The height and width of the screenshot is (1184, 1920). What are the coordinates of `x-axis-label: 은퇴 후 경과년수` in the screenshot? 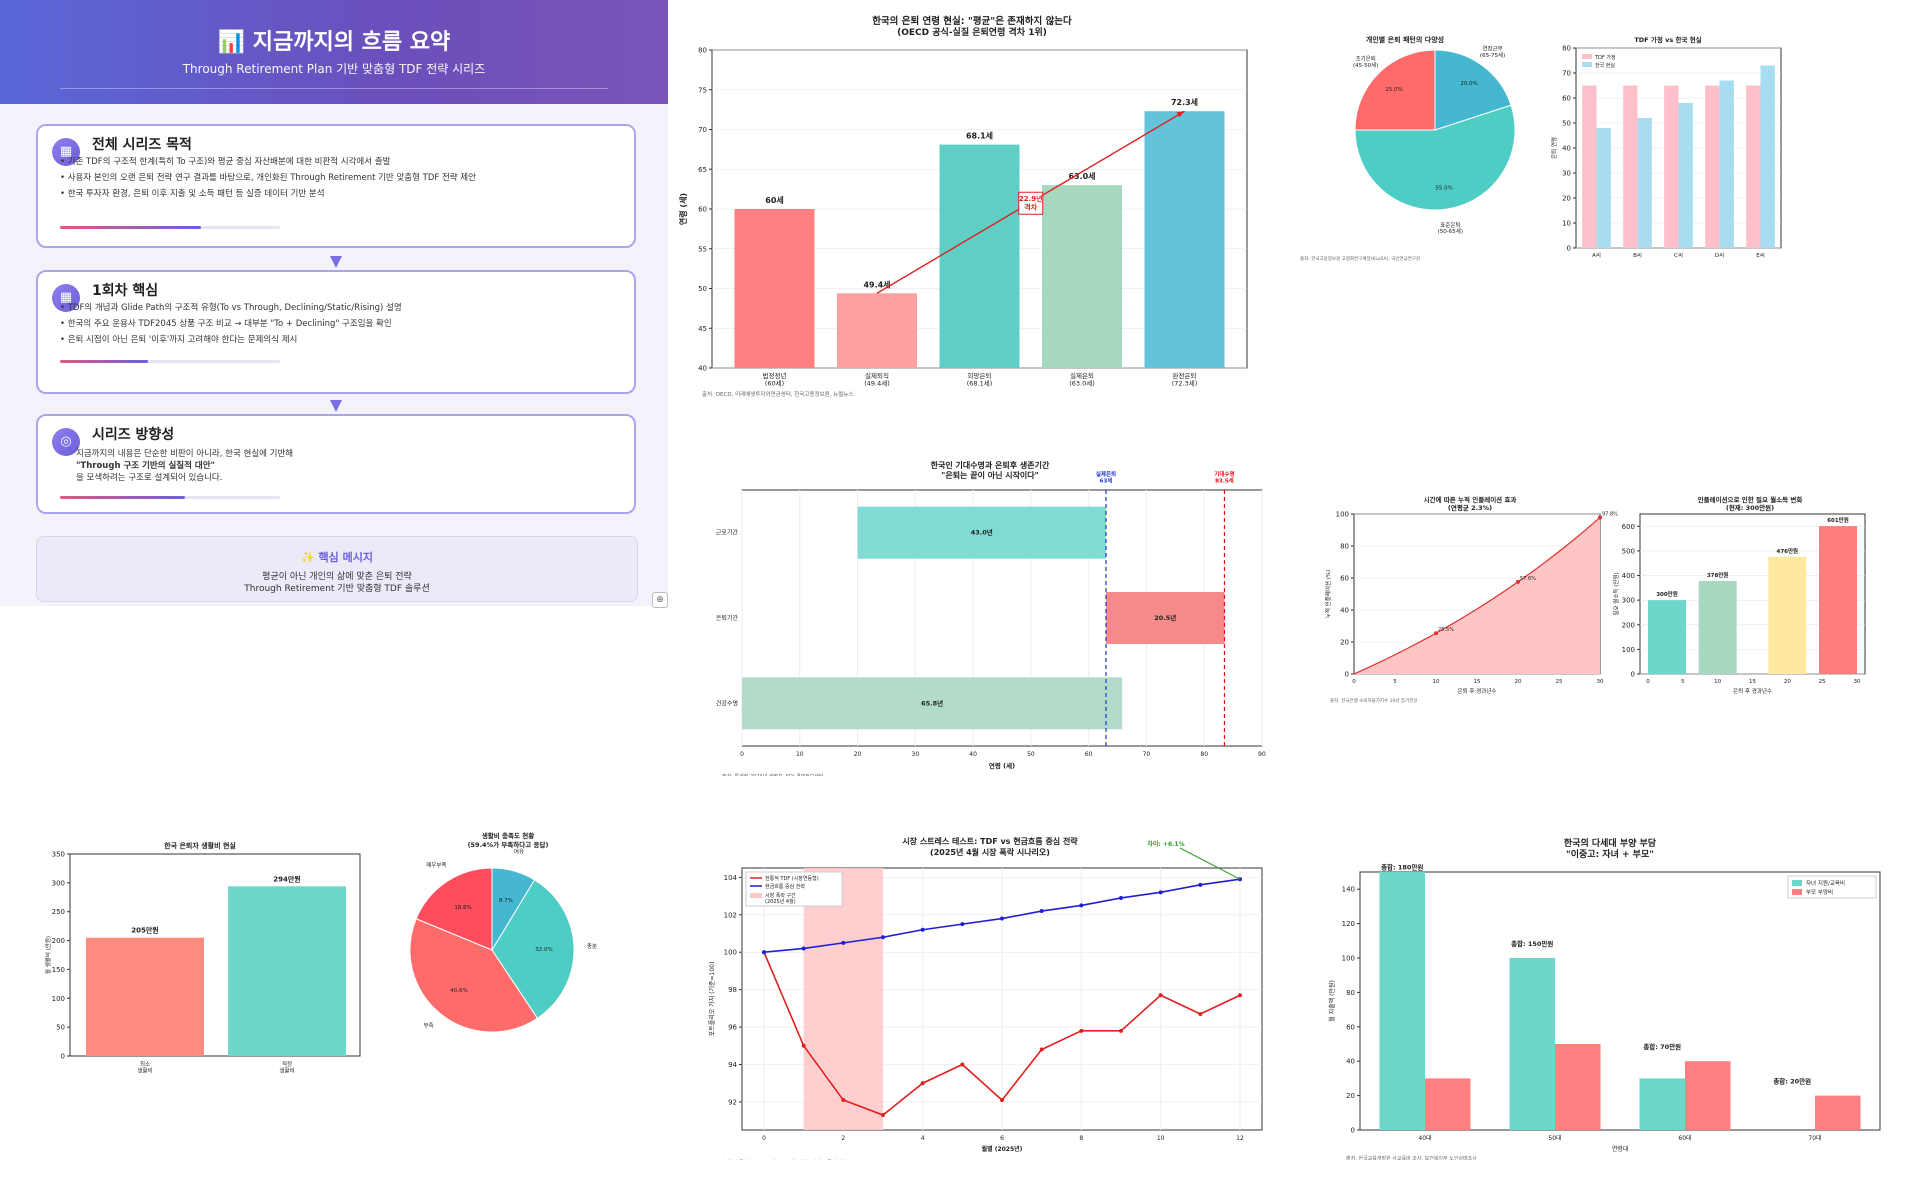 It's located at (1752, 691).